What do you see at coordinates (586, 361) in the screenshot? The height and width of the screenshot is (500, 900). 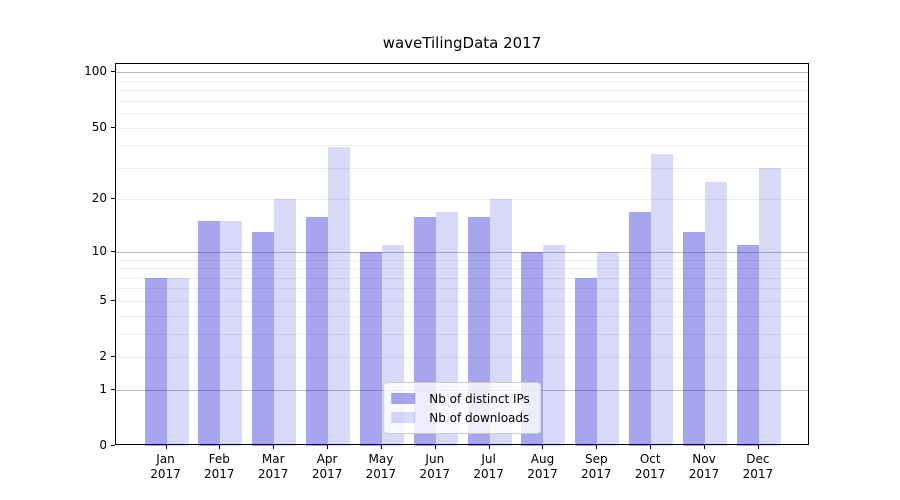 I see `bar-distinct-ips-sep` at bounding box center [586, 361].